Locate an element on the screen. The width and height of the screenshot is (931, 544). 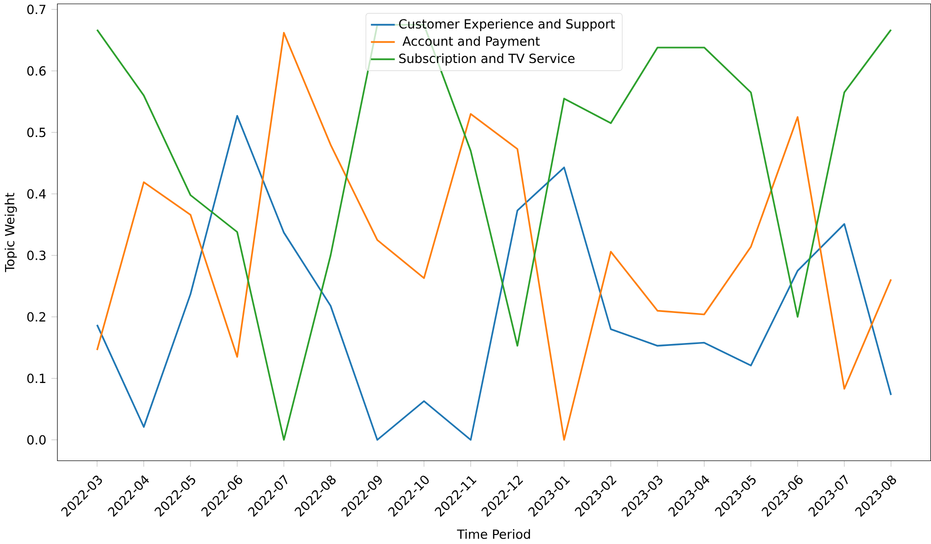
legend-label: Customer Experience and Support is located at coordinates (507, 25).